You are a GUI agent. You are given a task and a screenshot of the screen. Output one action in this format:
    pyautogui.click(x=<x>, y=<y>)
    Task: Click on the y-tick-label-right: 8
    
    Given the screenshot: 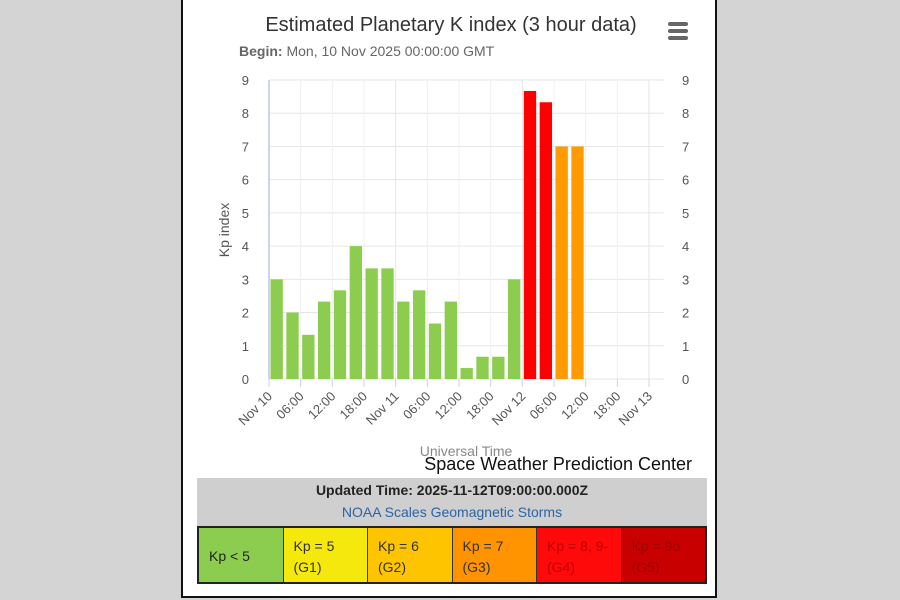 What is the action you would take?
    pyautogui.click(x=685, y=113)
    